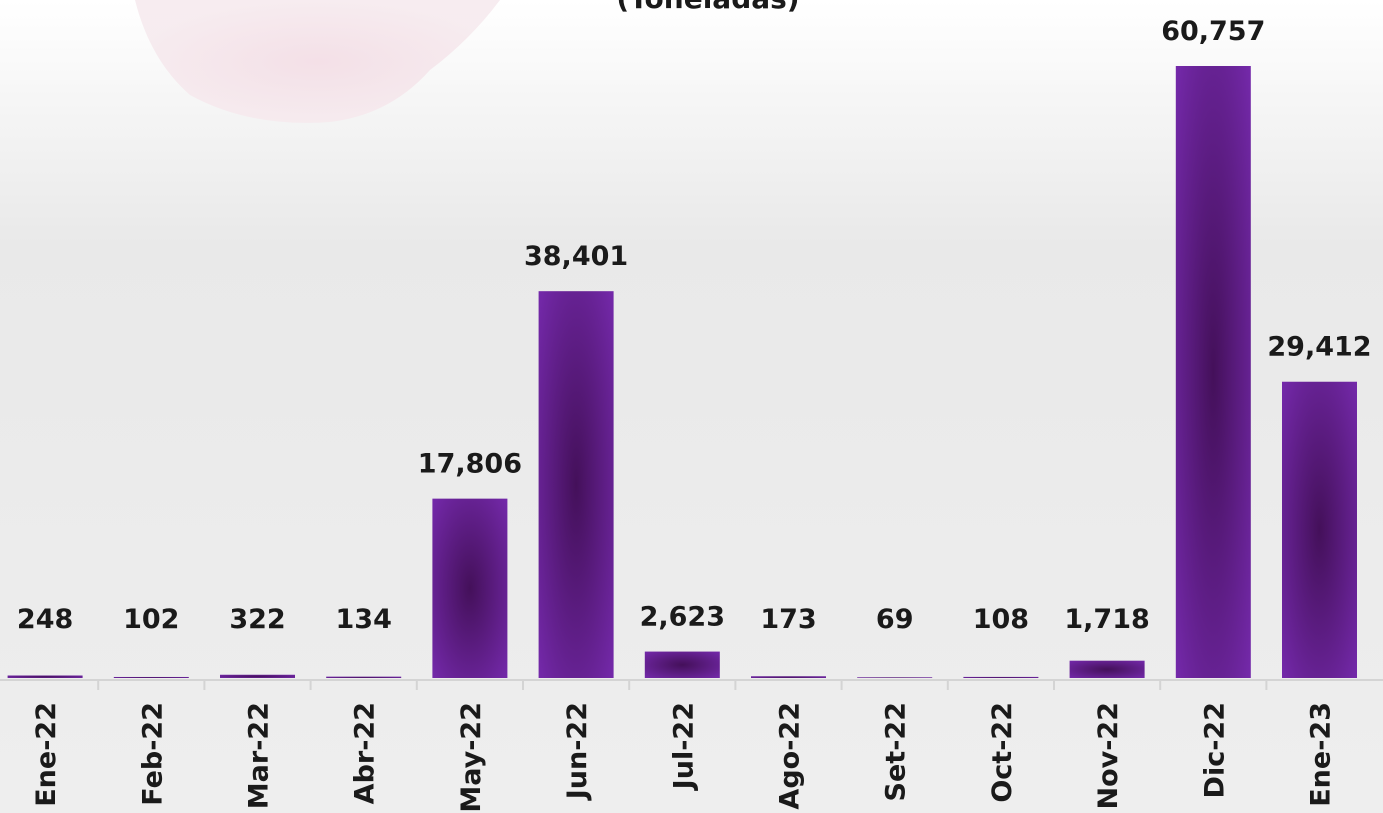  I want to click on data-label: 2,623, so click(682, 617).